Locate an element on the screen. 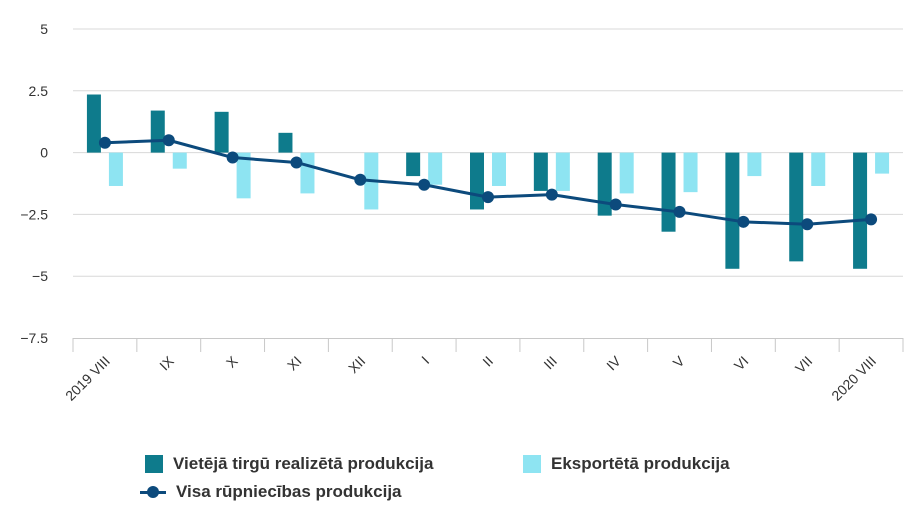  x-tick-label: II is located at coordinates (487, 361).